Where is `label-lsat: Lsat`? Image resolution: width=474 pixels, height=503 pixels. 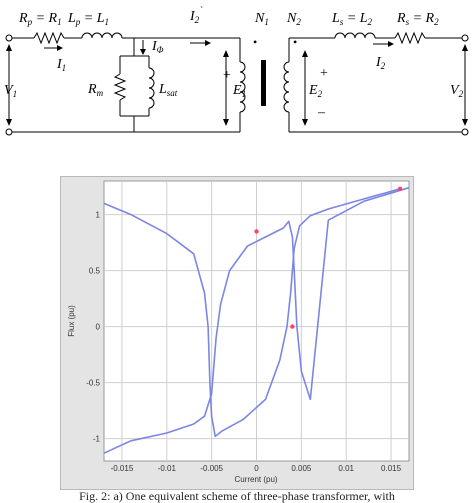
label-lsat: Lsat is located at coordinates (168, 90).